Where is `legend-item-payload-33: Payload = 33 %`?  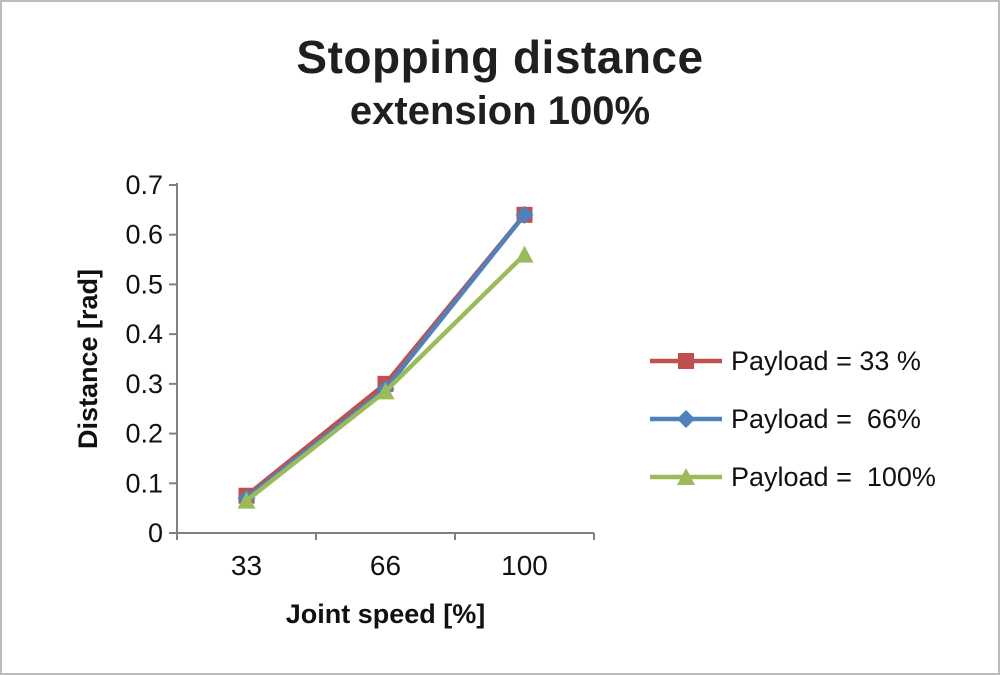 legend-item-payload-33: Payload = 33 % is located at coordinates (791, 361).